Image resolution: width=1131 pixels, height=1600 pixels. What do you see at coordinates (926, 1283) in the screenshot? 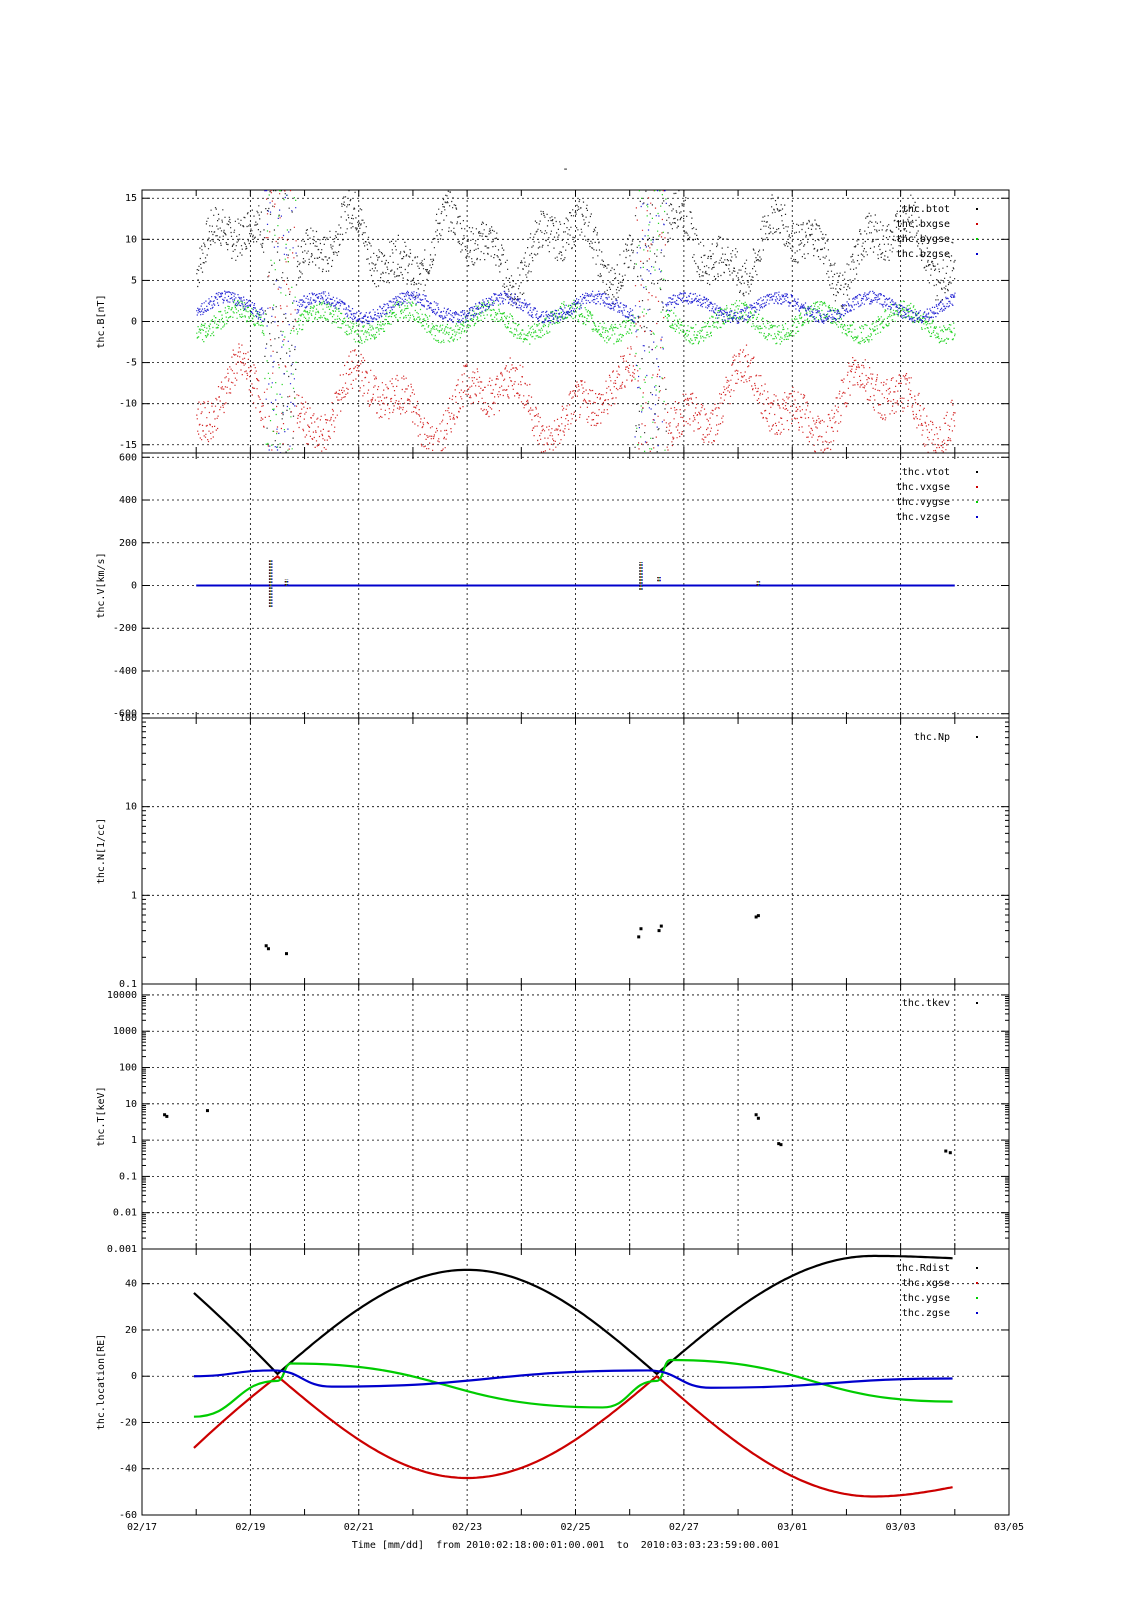
I see `legend-label: thc.xgse` at bounding box center [926, 1283].